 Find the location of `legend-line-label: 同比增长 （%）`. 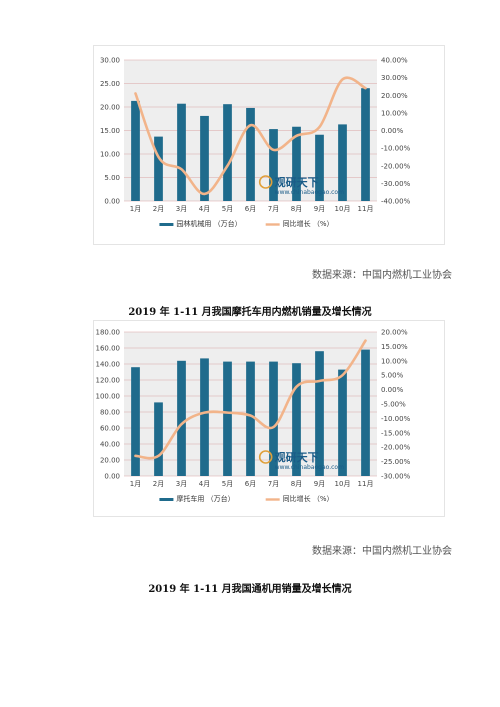

legend-line-label: 同比增长 （%） is located at coordinates (308, 223).